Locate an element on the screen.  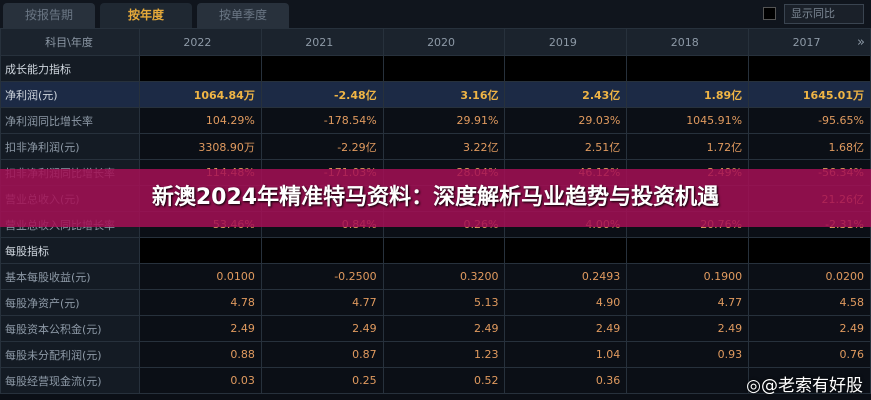
cell-value: 1064.84万 is located at coordinates (200, 94).